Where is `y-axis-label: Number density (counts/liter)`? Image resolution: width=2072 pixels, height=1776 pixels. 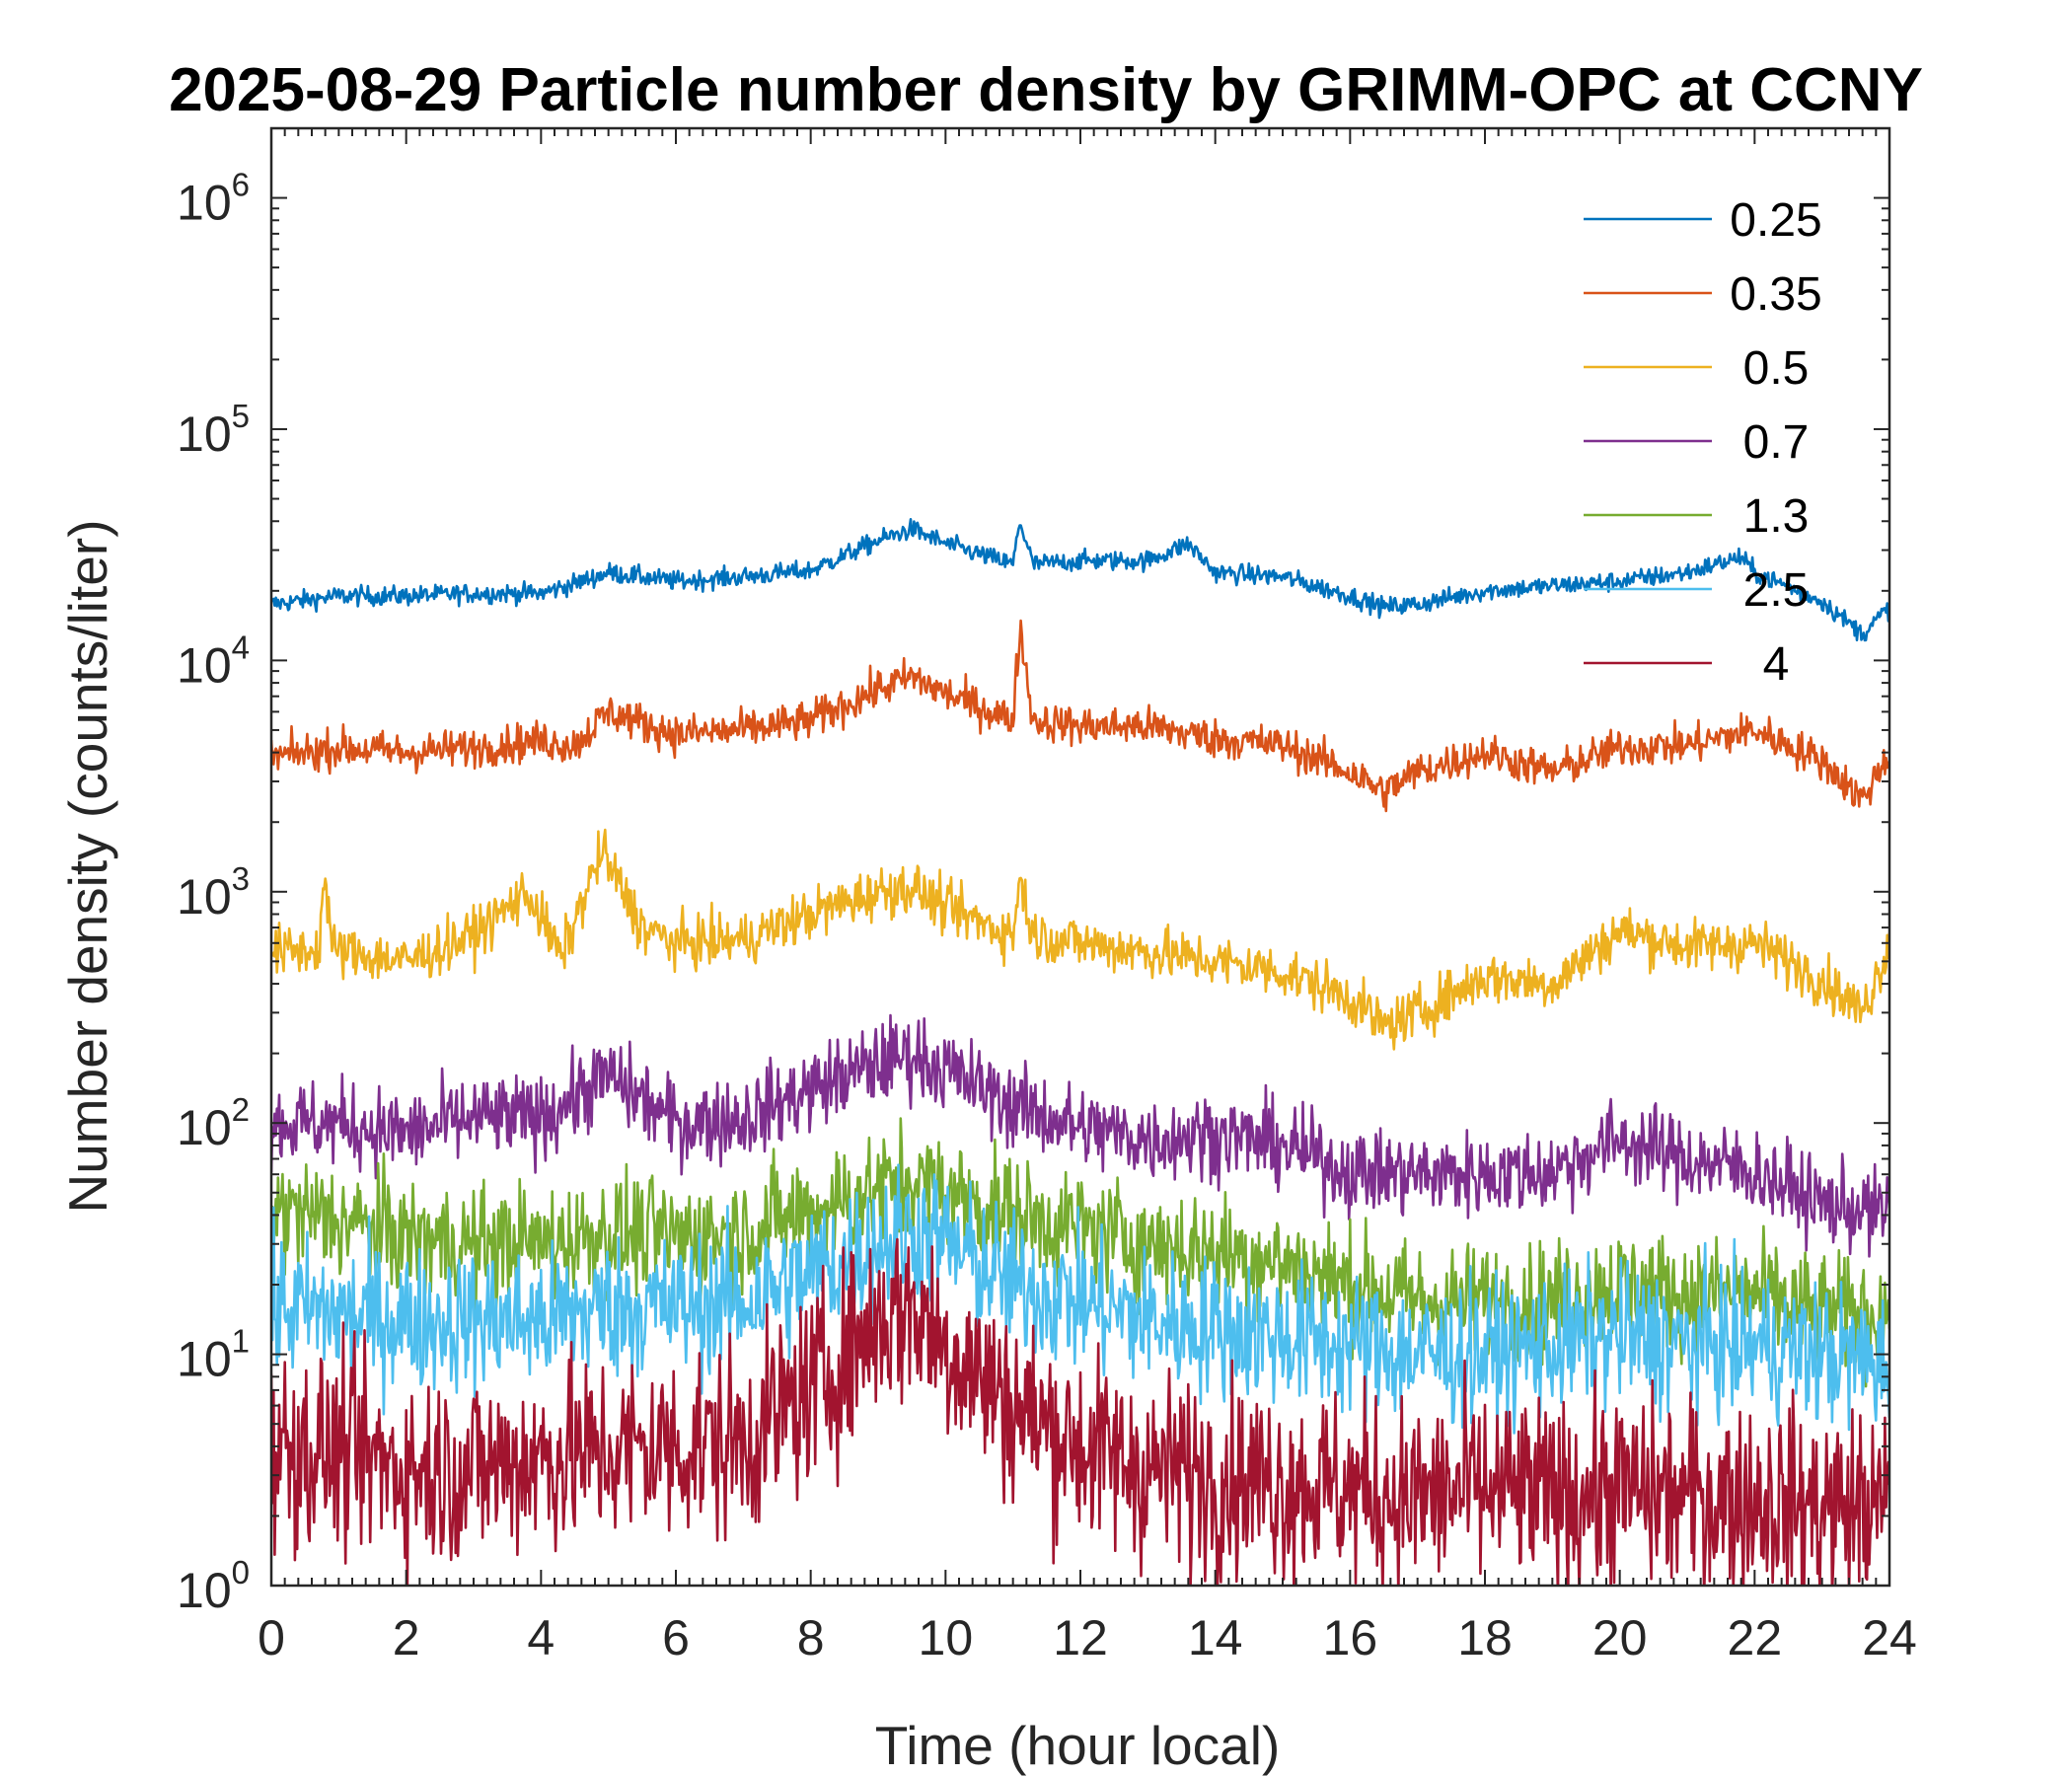 y-axis-label: Number density (counts/liter) is located at coordinates (87, 866).